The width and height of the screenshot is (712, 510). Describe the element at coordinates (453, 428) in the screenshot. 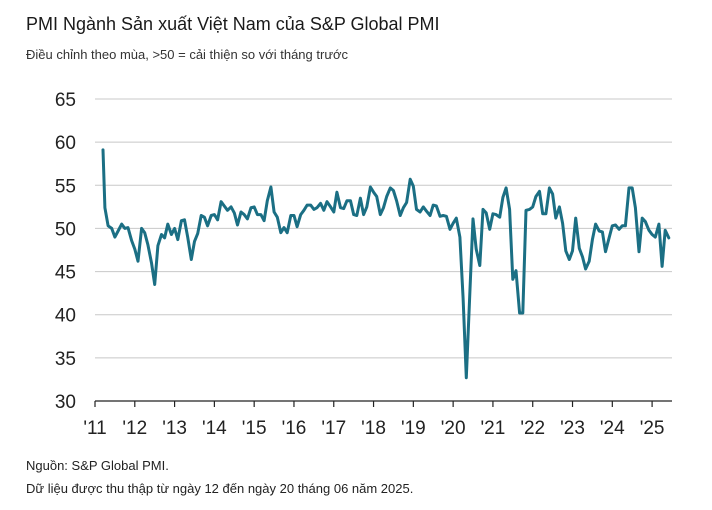

I see `x-tick-label: '20` at that location.